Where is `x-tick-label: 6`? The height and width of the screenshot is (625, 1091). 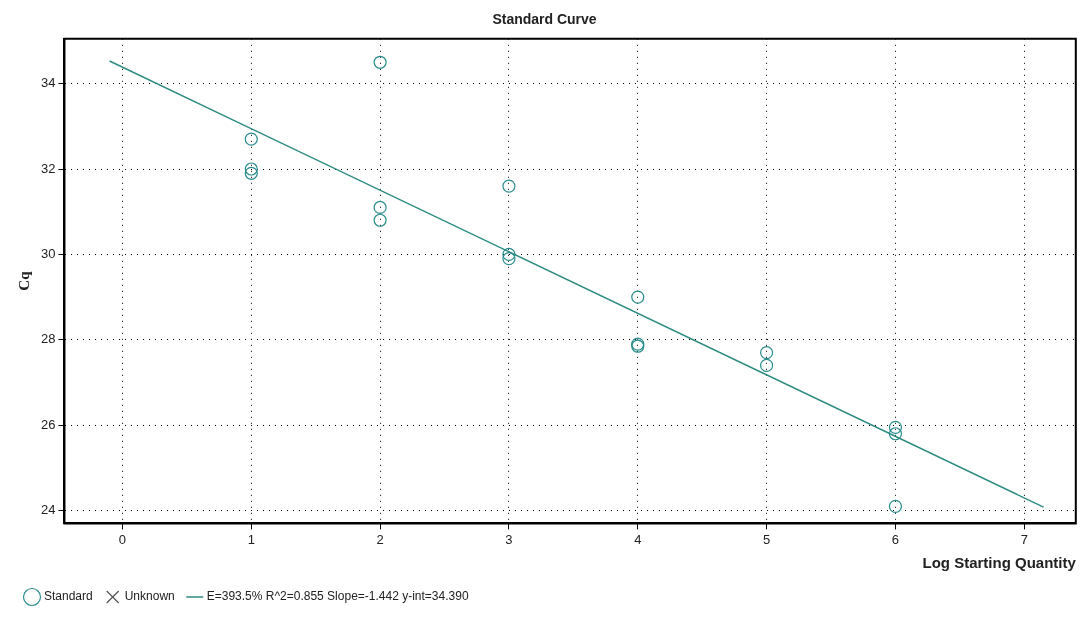 x-tick-label: 6 is located at coordinates (895, 539).